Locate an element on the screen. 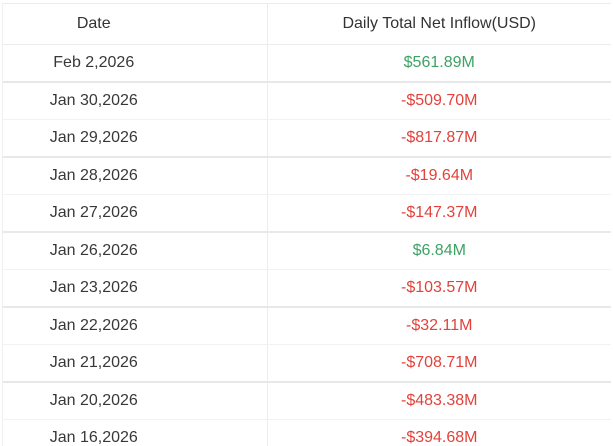 The width and height of the screenshot is (613, 446). table-row: Jan 22,2026-$32.11M is located at coordinates (307, 326).